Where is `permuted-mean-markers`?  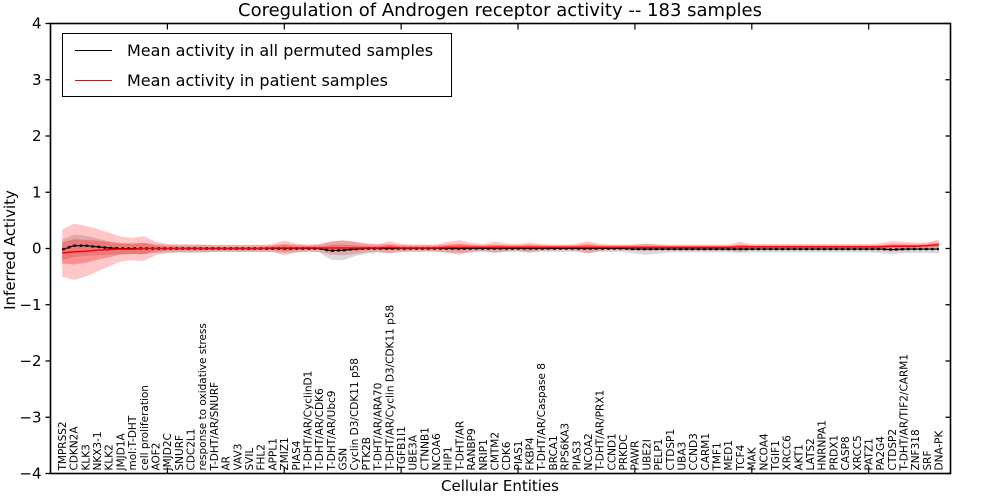
permuted-mean-markers is located at coordinates (500, 248).